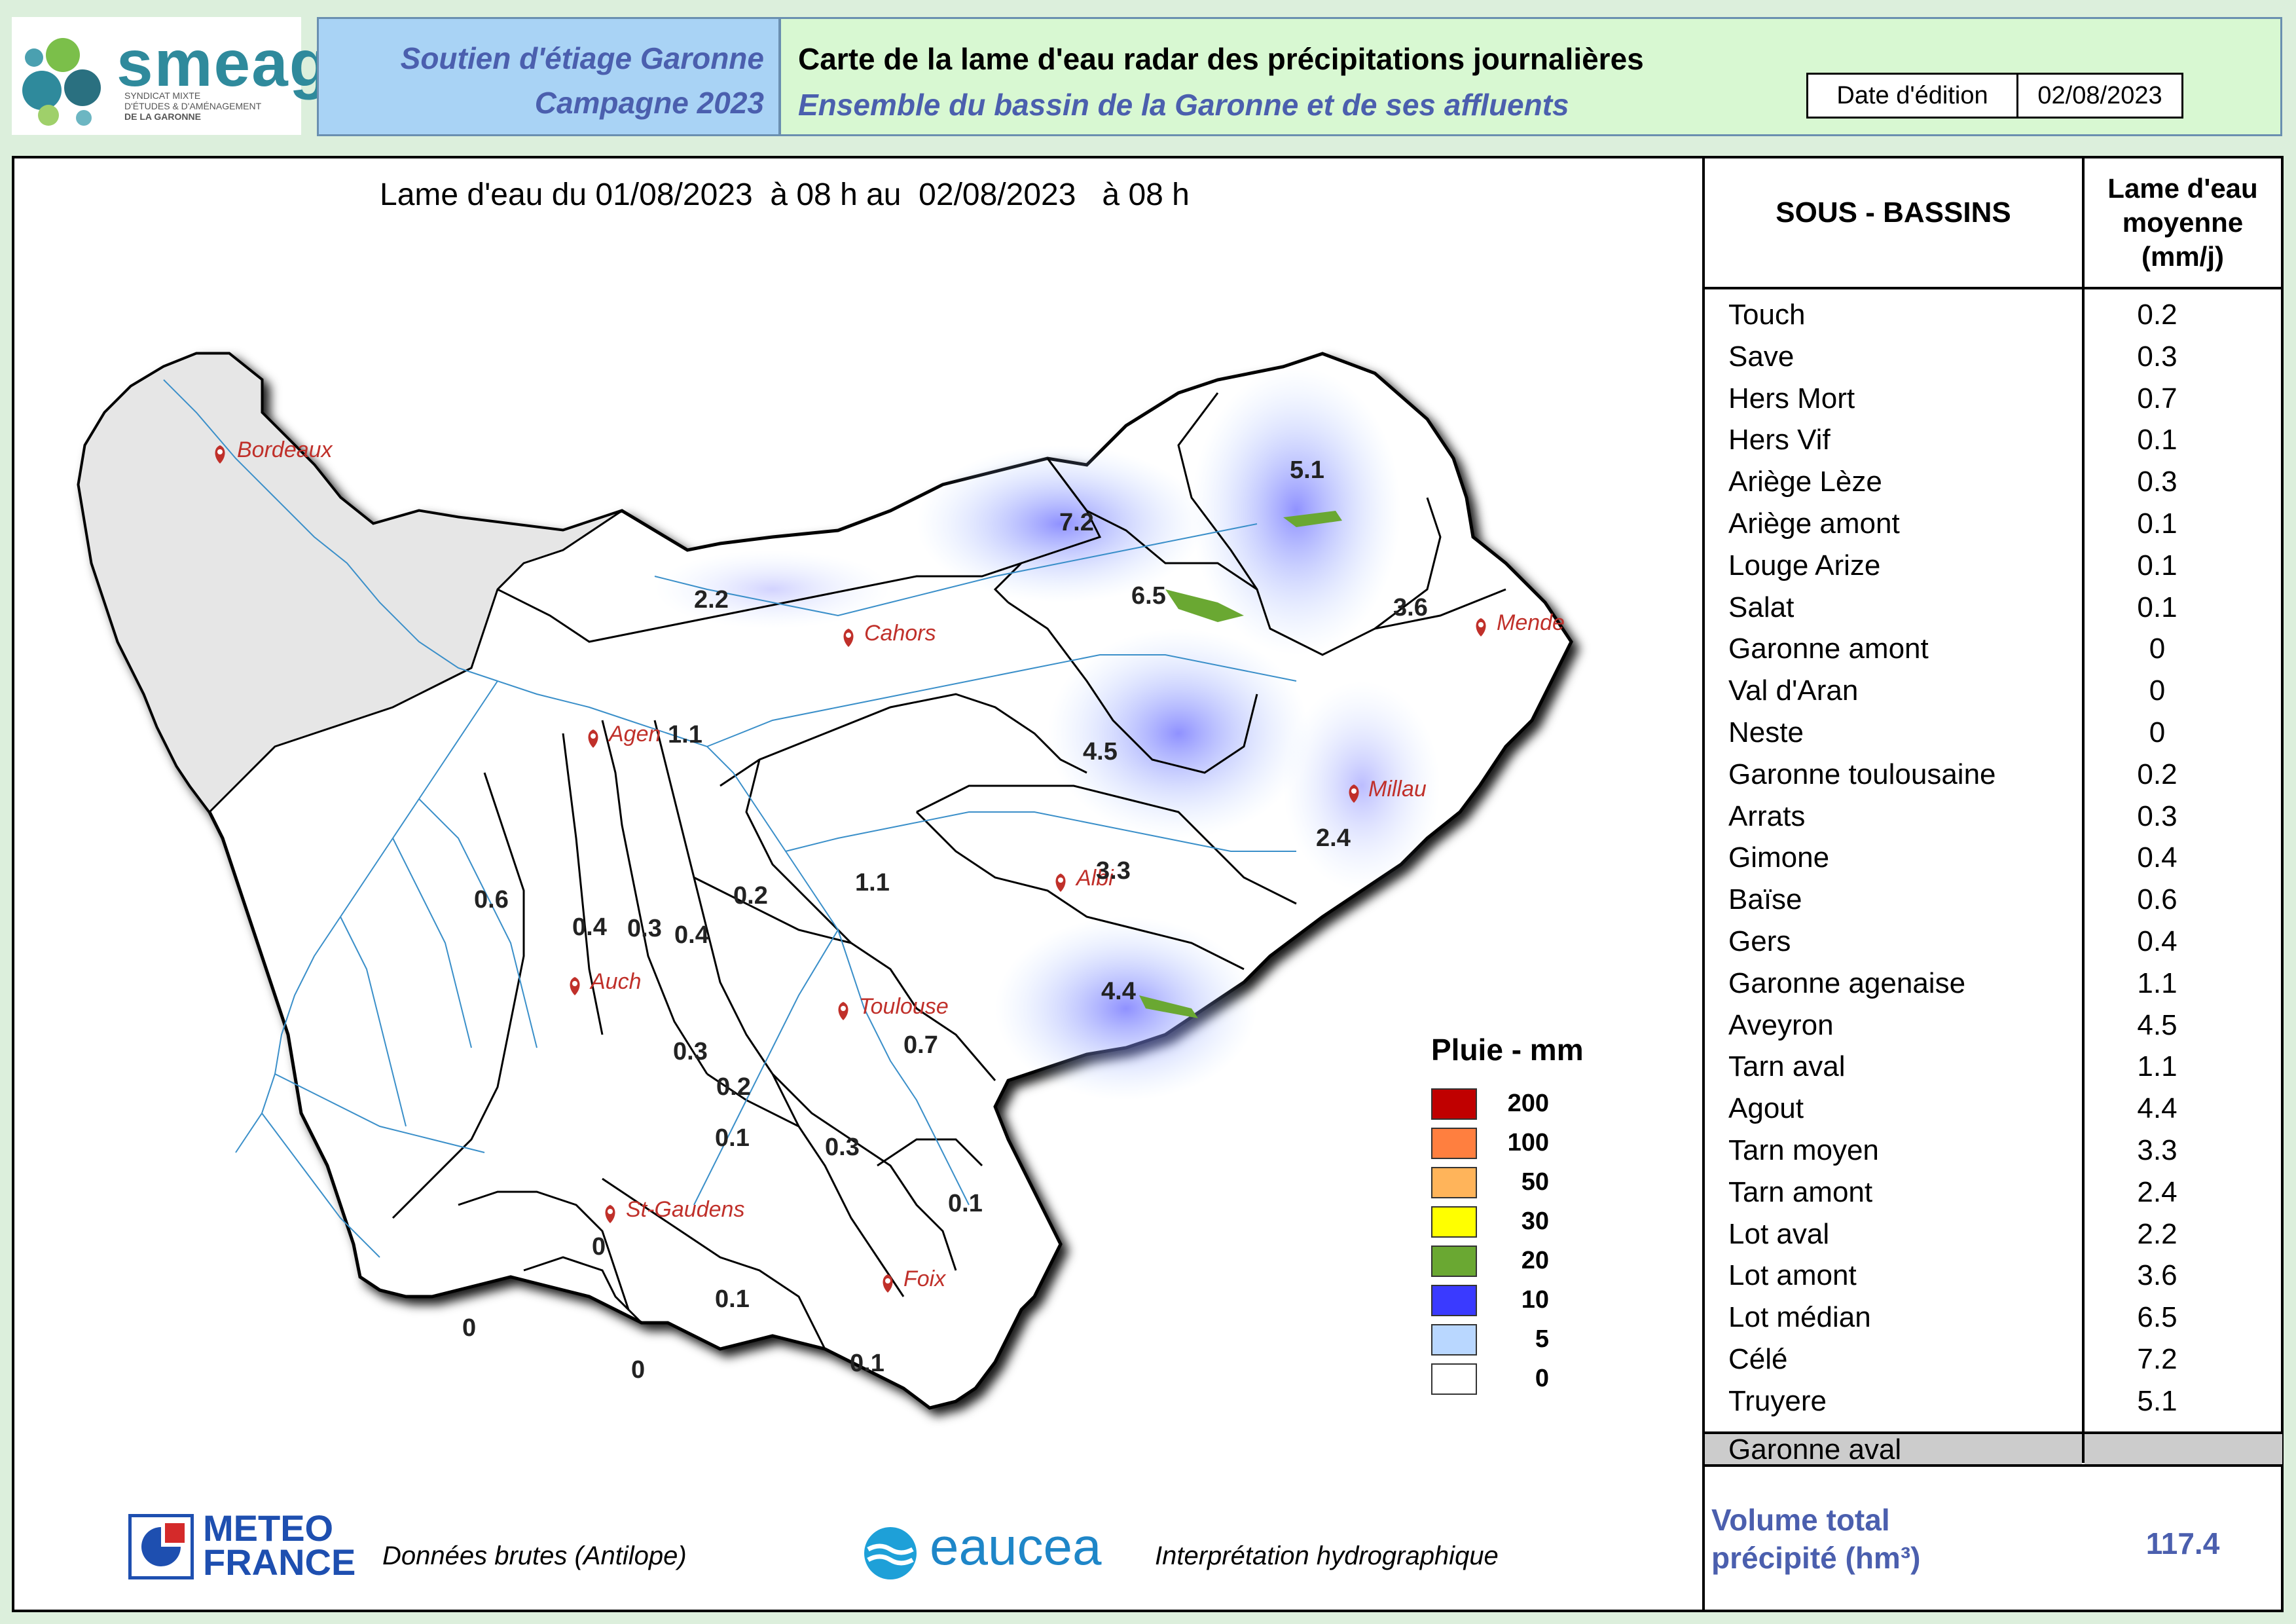  I want to click on table-row: Gimone 0.4, so click(2003, 862).